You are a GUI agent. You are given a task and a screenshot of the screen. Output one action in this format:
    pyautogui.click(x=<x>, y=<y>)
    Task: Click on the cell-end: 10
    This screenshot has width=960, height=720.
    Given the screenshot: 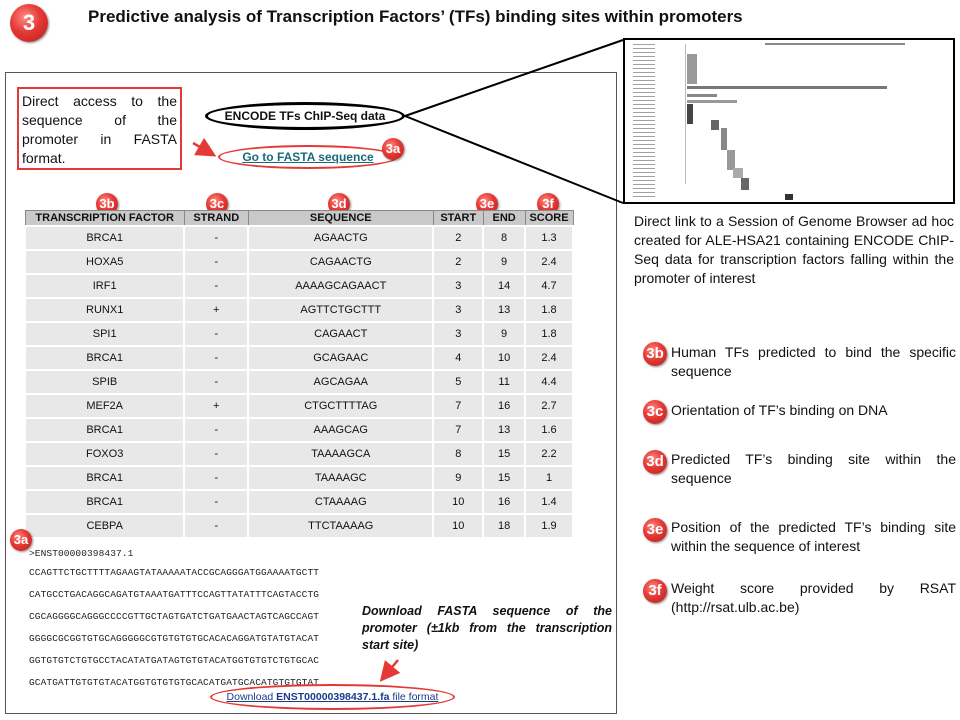 What is the action you would take?
    pyautogui.click(x=504, y=358)
    